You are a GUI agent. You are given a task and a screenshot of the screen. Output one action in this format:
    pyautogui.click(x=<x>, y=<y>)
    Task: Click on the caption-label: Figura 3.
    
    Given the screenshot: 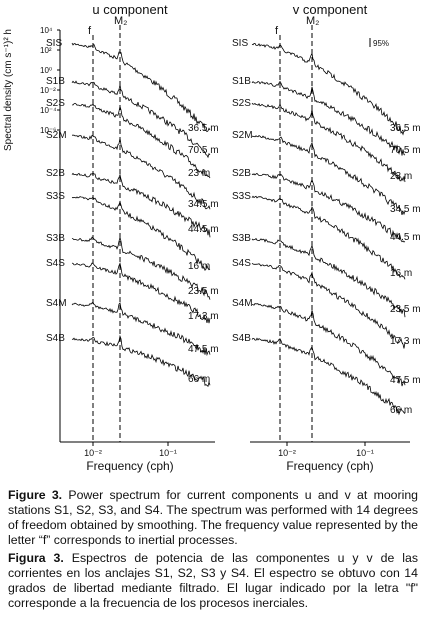 What is the action you would take?
    pyautogui.click(x=36, y=558)
    